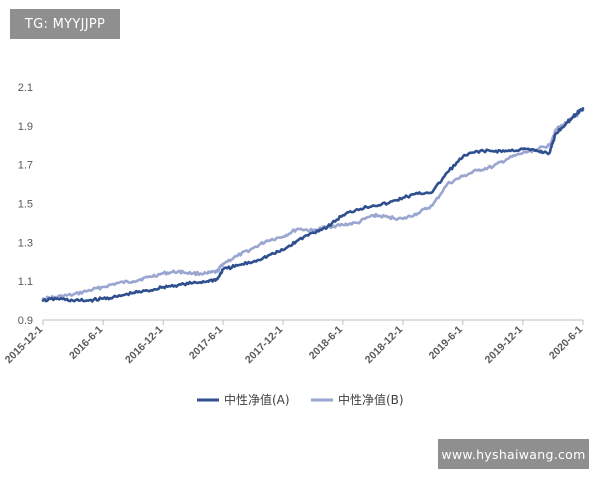 The width and height of the screenshot is (600, 480). What do you see at coordinates (326, 343) in the screenshot?
I see `x-tick-label: 2018-6-1` at bounding box center [326, 343].